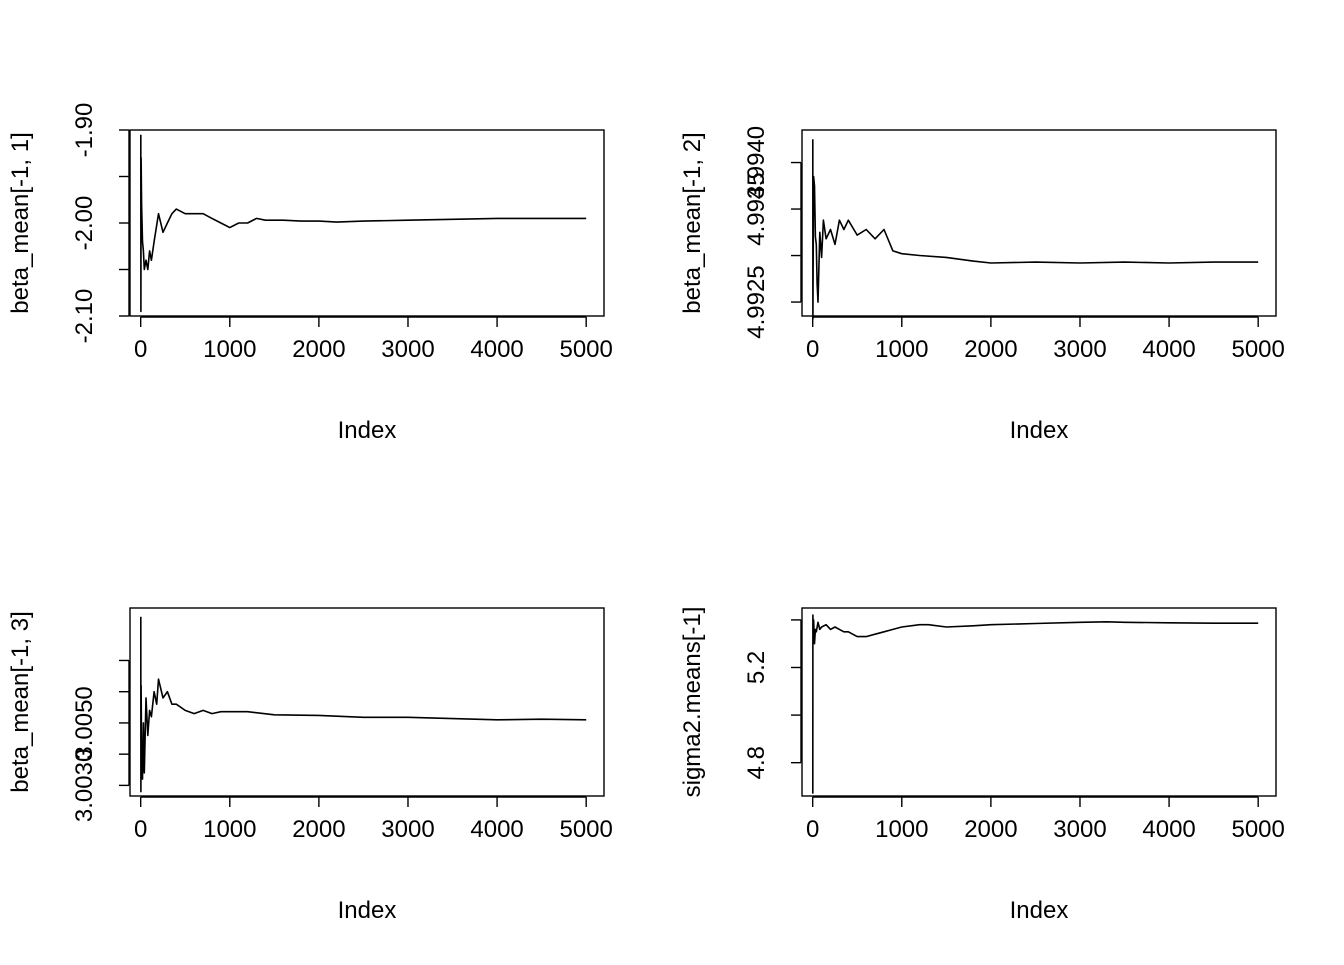 The width and height of the screenshot is (1344, 965). What do you see at coordinates (756, 762) in the screenshot?
I see `y-tick-label: 4.8` at bounding box center [756, 762].